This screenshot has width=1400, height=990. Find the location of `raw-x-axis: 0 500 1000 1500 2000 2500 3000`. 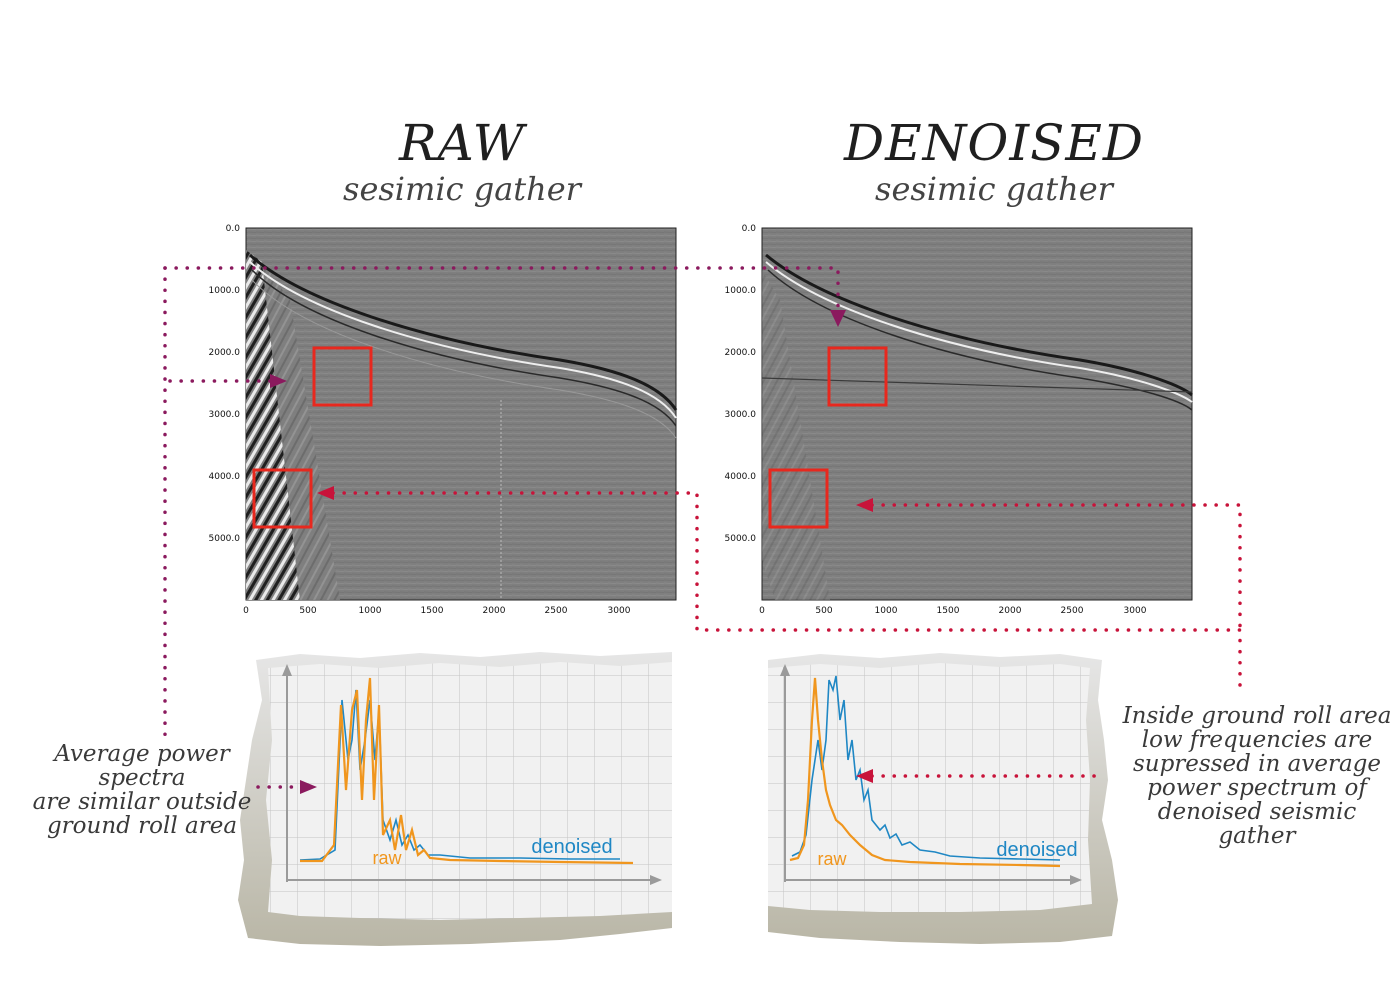

raw-x-axis: 0 500 1000 1500 2000 2500 3000 is located at coordinates (437, 611).